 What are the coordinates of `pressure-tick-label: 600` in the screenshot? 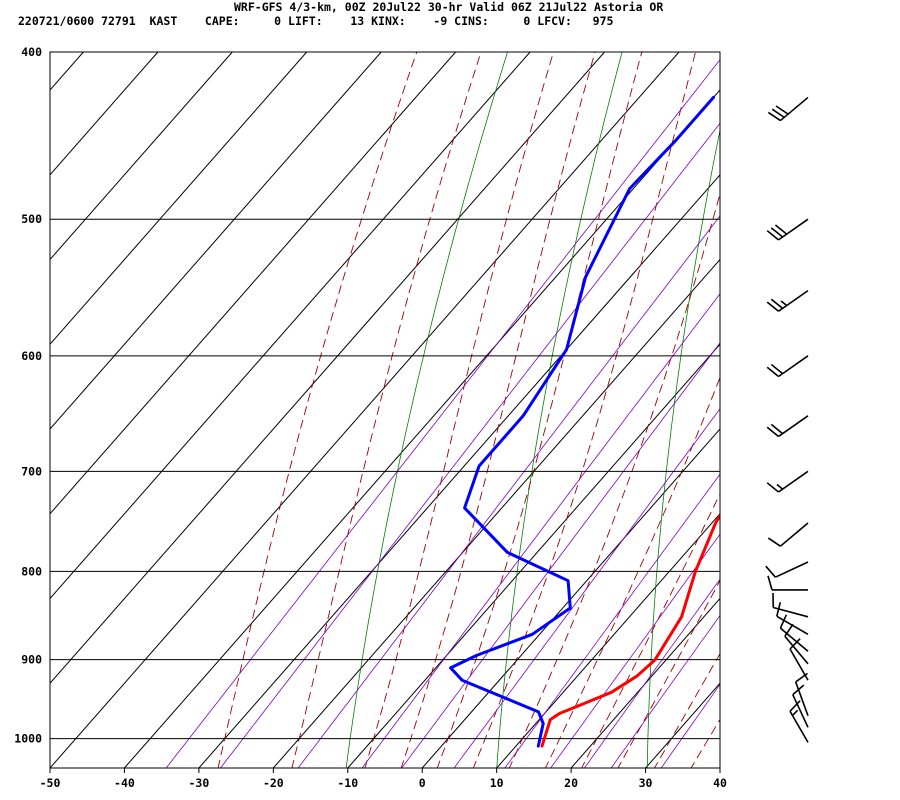 It's located at (31, 356).